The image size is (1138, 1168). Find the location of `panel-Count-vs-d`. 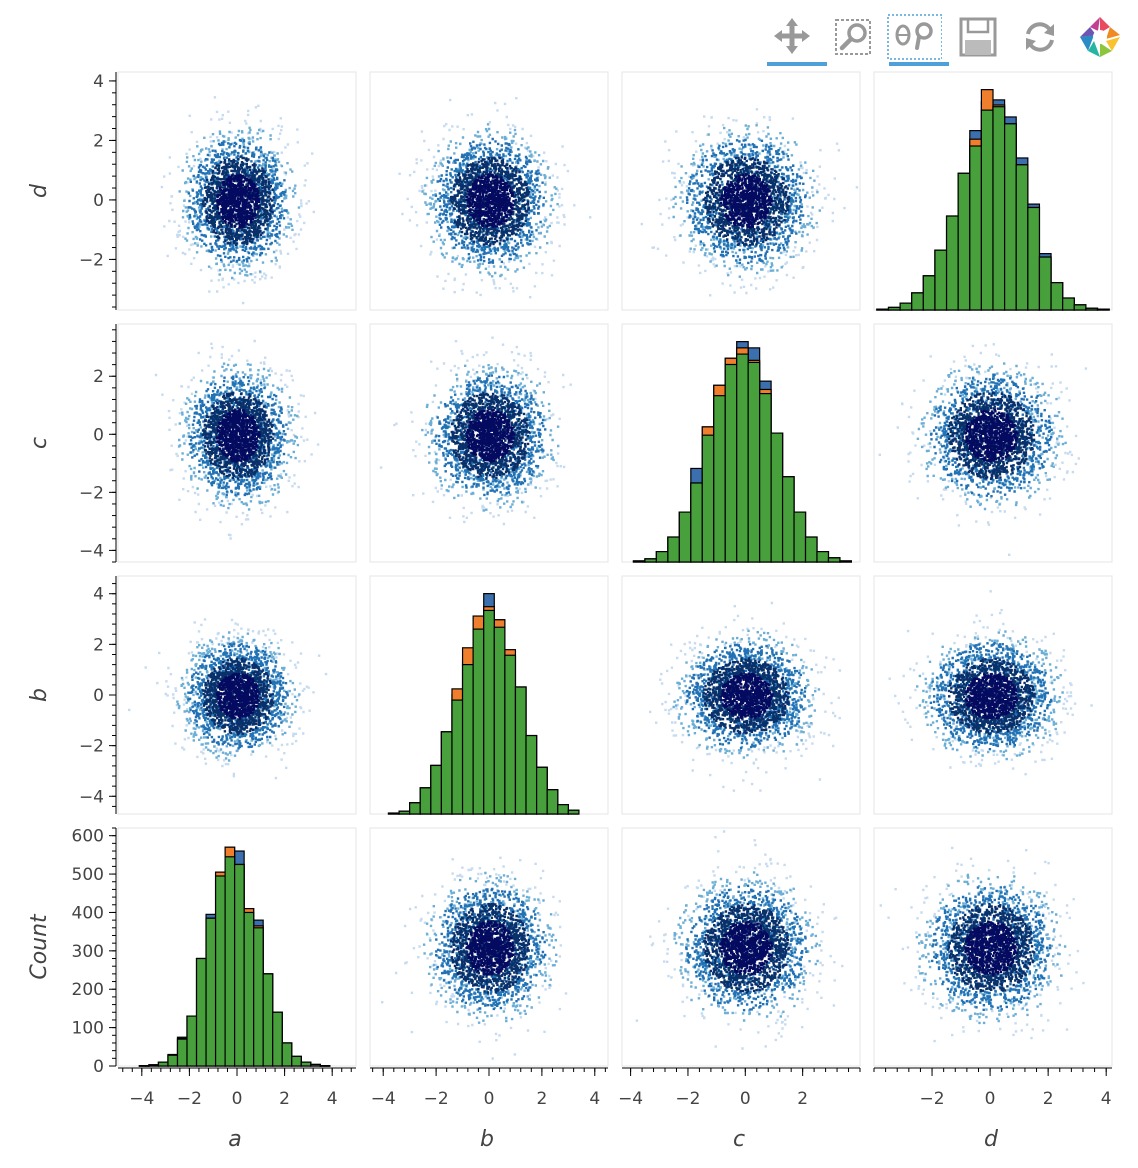

panel-Count-vs-d is located at coordinates (993, 947).